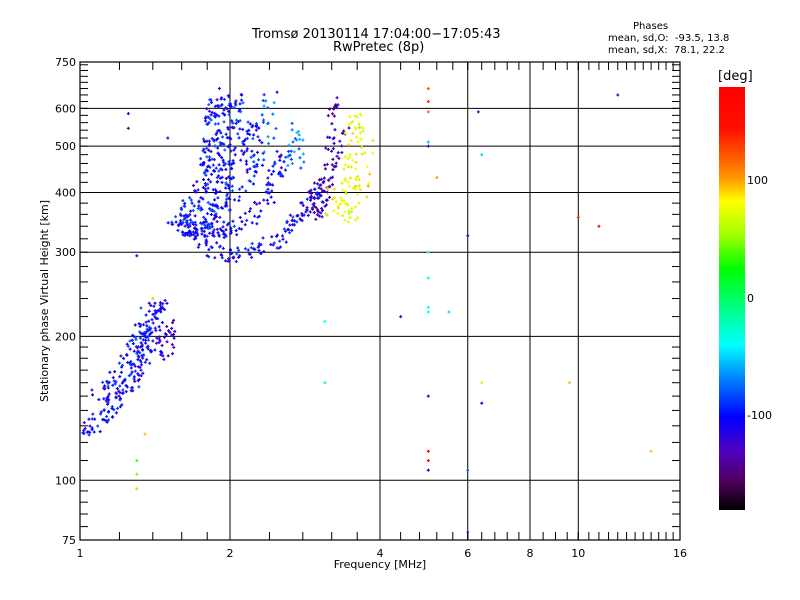  Describe the element at coordinates (578, 553) in the screenshot. I see `x-tick-label: 10` at that location.